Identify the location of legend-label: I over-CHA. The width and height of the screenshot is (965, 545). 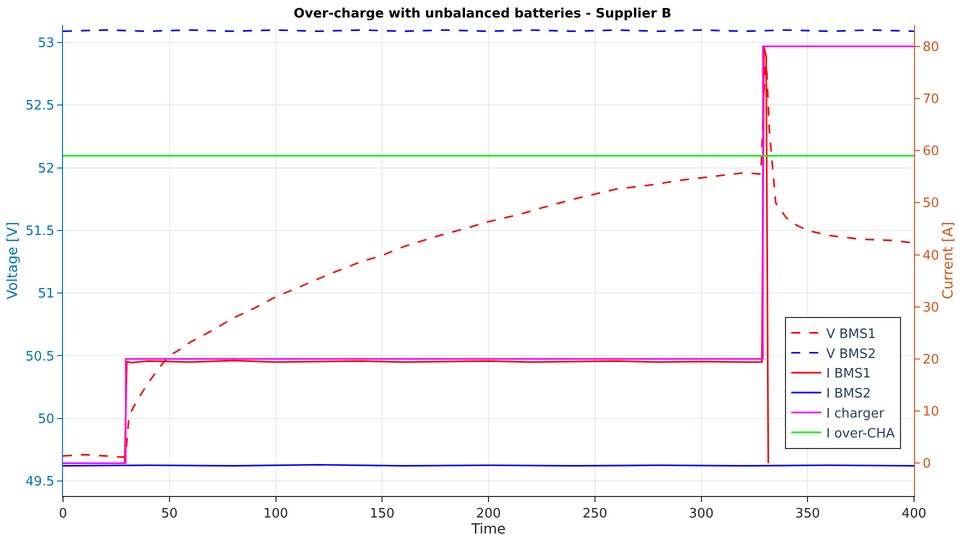
(860, 434).